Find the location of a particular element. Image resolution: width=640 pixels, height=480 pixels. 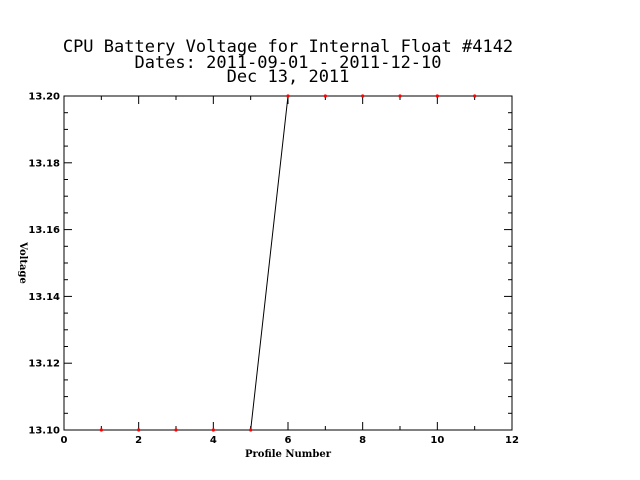

x-tick-label: 10 is located at coordinates (437, 440).